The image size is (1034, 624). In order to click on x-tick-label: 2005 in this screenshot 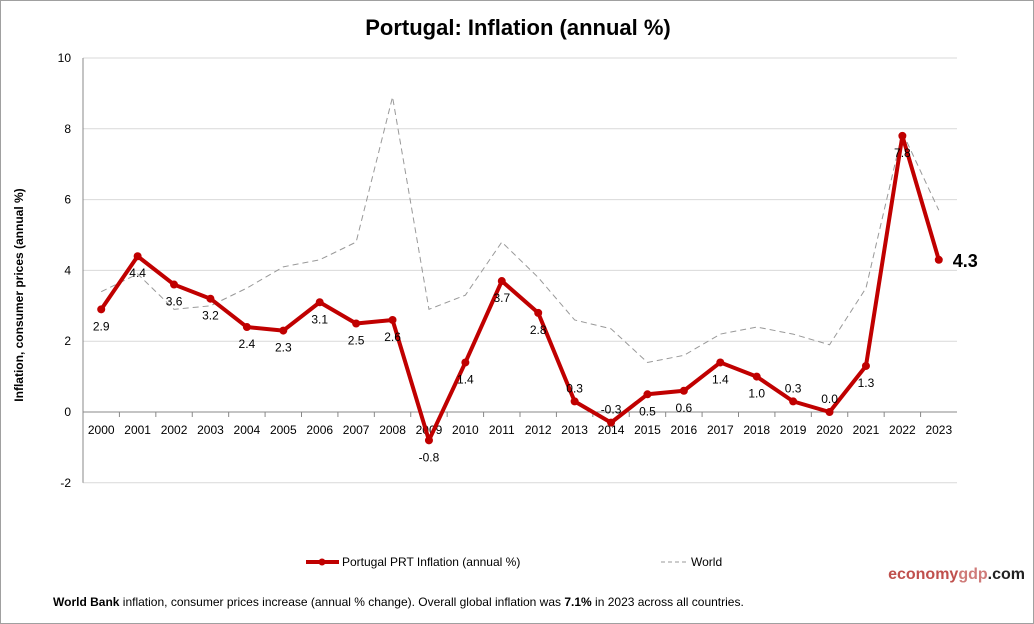, I will do `click(283, 430)`.